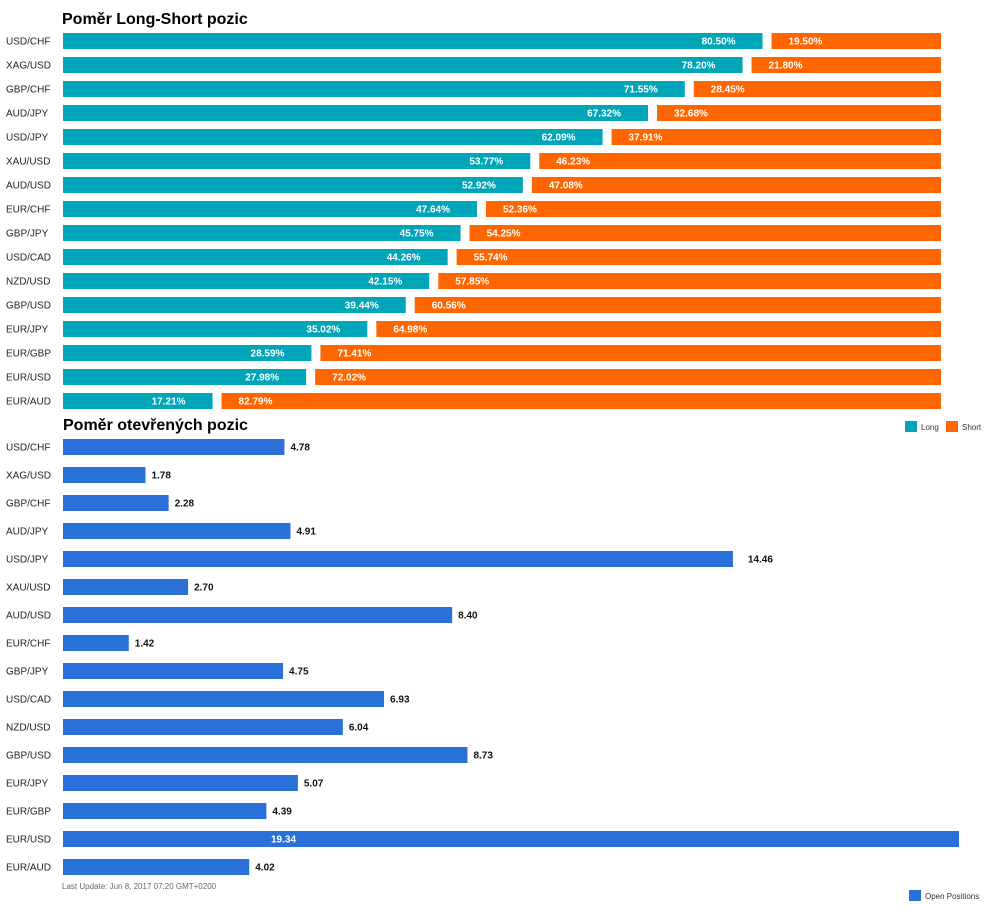  Describe the element at coordinates (28, 210) in the screenshot. I see `ls-category-eur-chf: EUR/CHF` at that location.